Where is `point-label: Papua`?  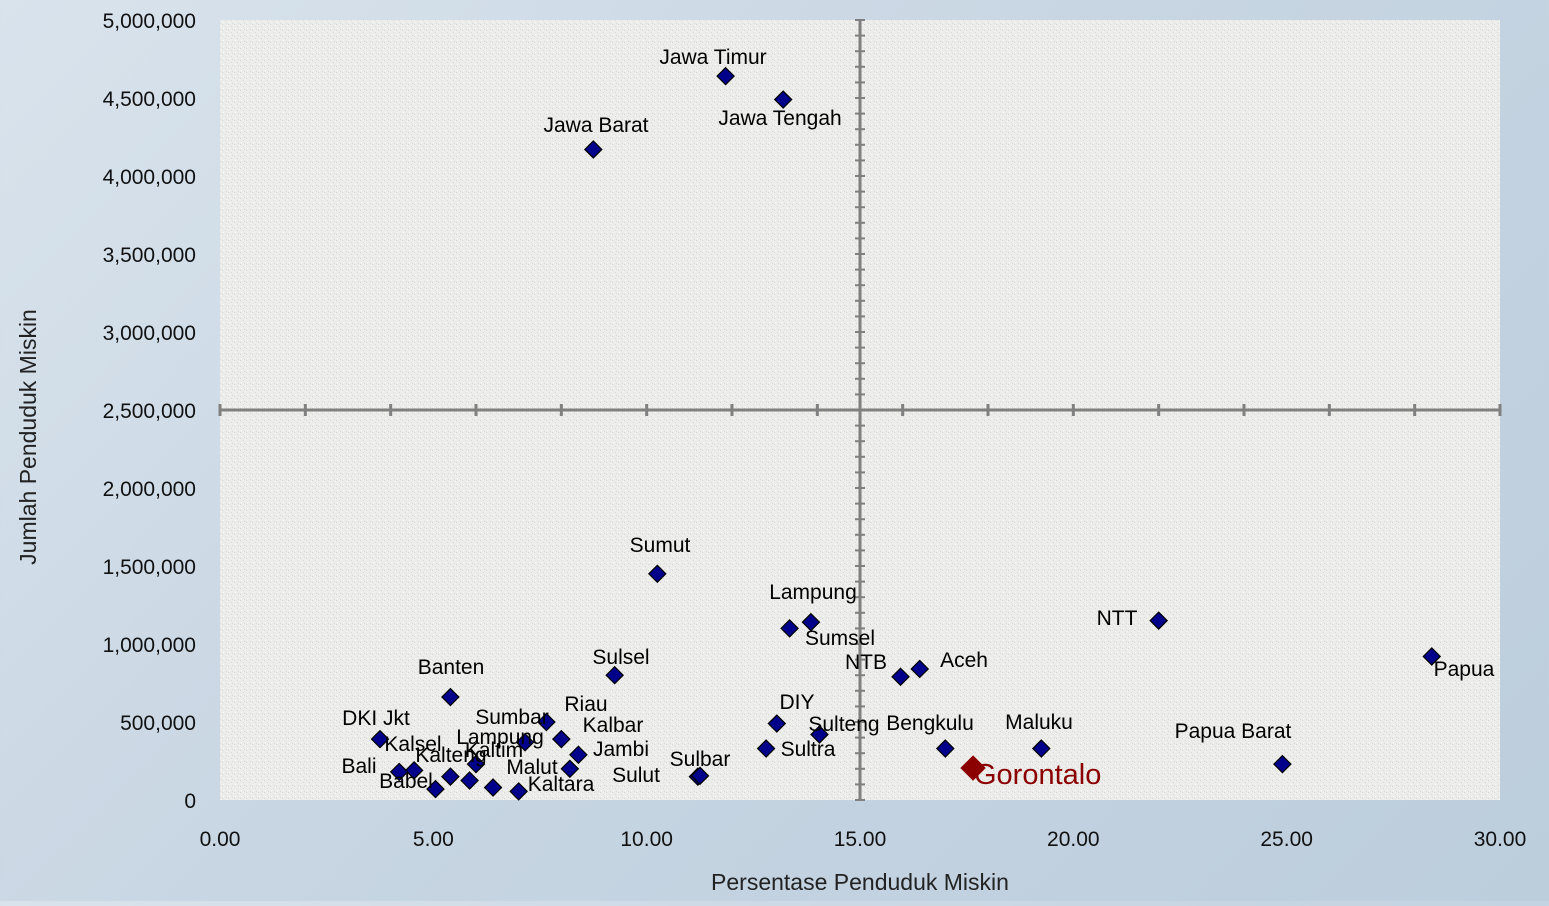 point-label: Papua is located at coordinates (1464, 669).